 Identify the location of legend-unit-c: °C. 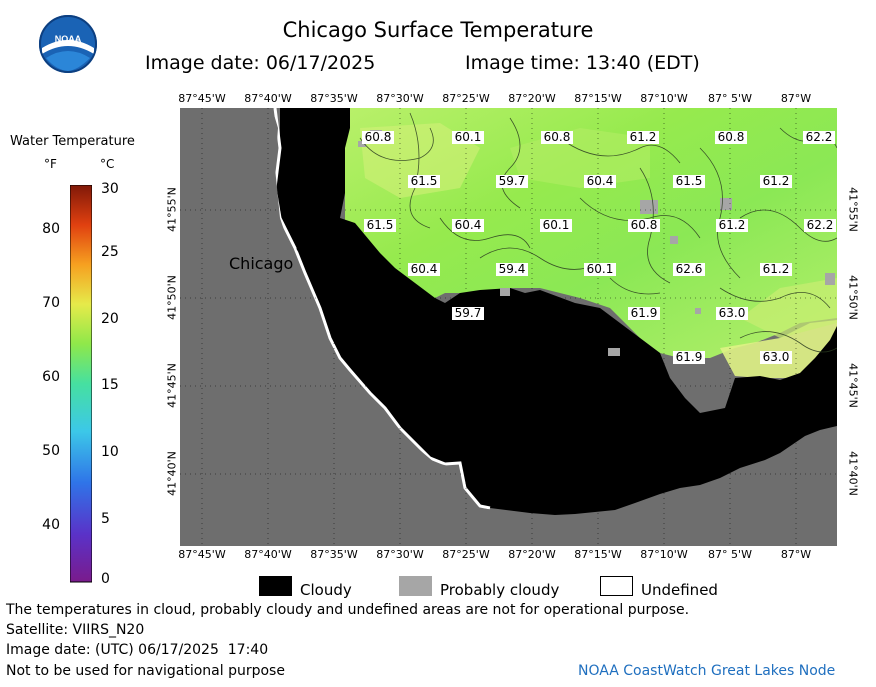
(107, 164).